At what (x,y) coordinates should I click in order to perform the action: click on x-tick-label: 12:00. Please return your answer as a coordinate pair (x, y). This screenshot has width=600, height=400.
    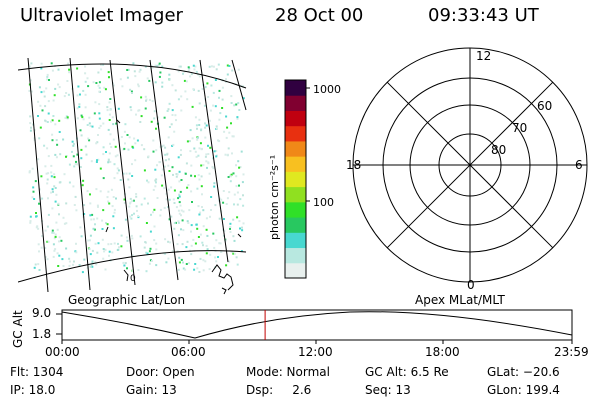
    Looking at the image, I should click on (315, 352).